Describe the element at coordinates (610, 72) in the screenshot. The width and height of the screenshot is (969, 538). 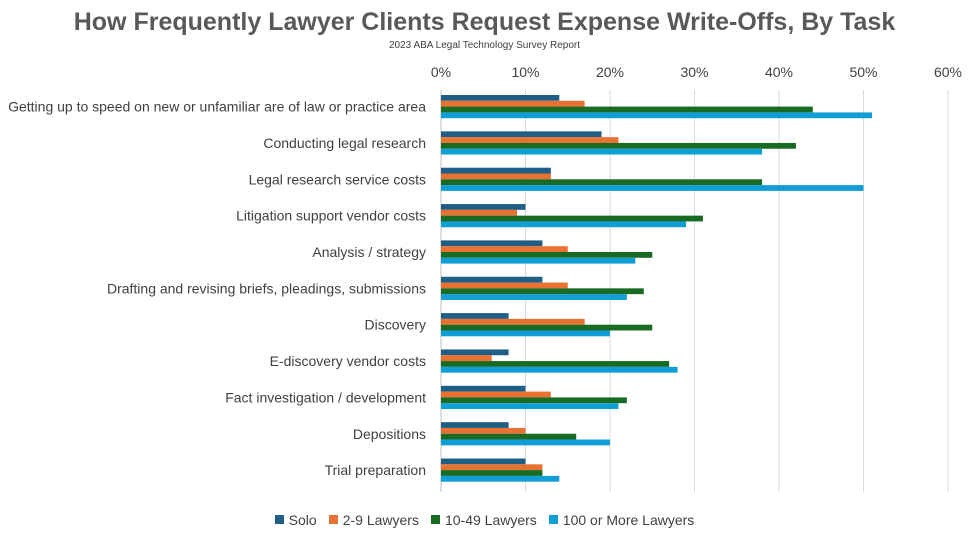
I see `x-tick-label: 20%` at that location.